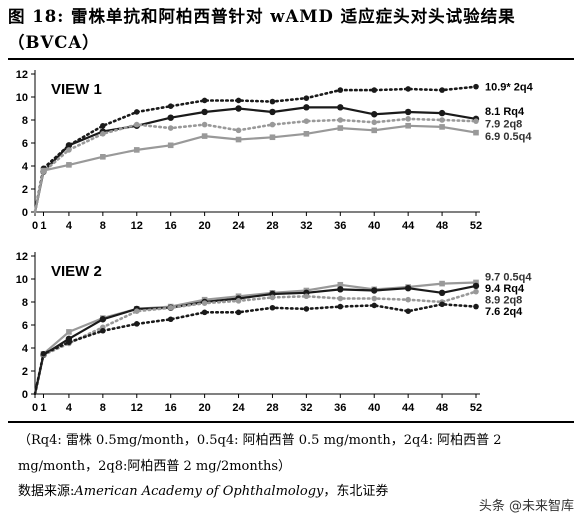 The width and height of the screenshot is (582, 518). Describe the element at coordinates (306, 408) in the screenshot. I see `v2-xtick-label: 32` at that location.